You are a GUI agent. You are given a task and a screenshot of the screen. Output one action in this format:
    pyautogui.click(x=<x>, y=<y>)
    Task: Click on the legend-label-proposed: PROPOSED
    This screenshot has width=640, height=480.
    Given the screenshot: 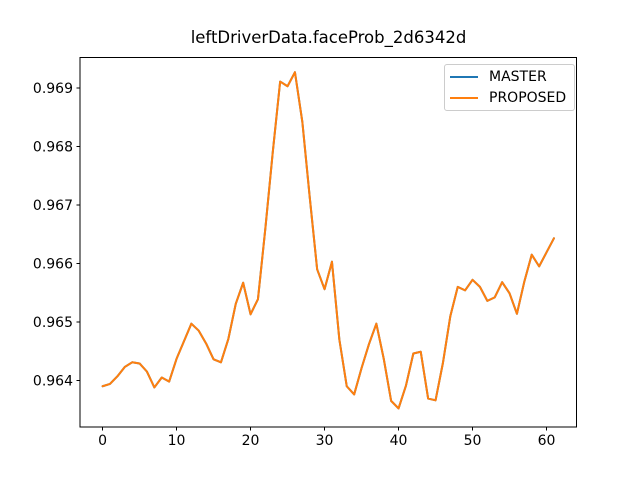 What is the action you would take?
    pyautogui.click(x=528, y=98)
    